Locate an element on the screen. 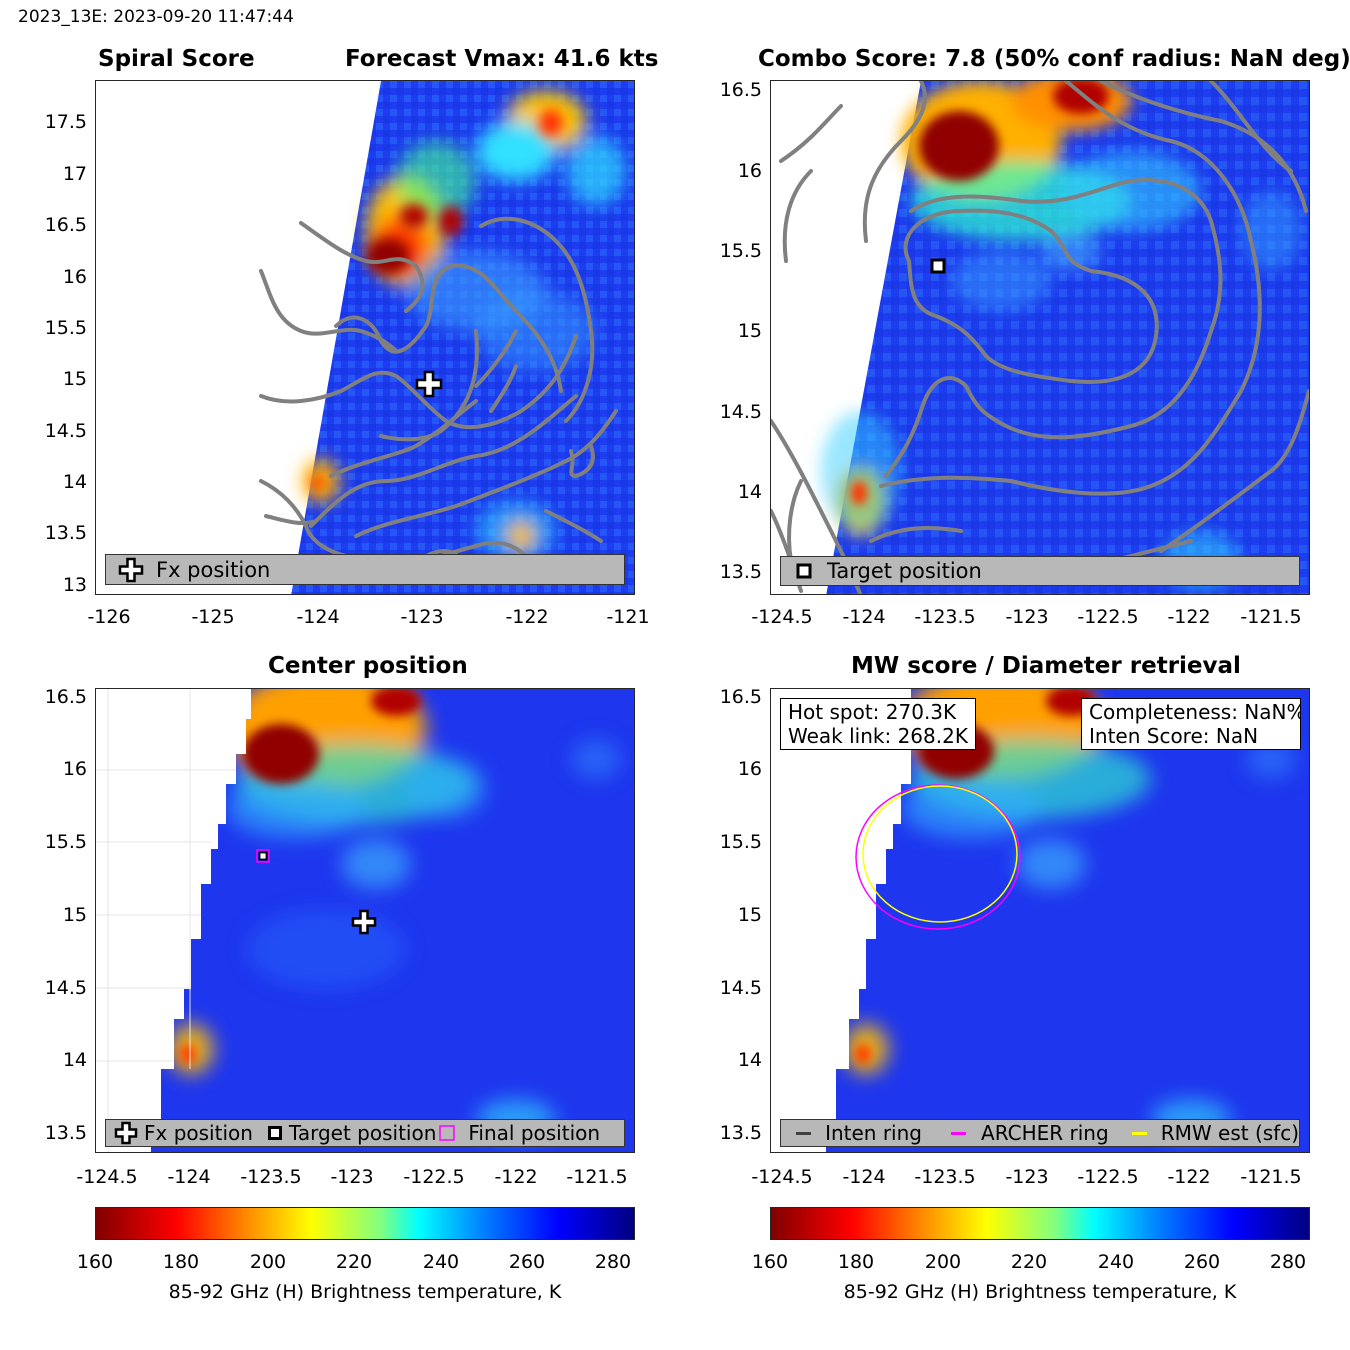 The width and height of the screenshot is (1350, 1350). mw-title: MW score / Diameter retrieval is located at coordinates (1046, 666).